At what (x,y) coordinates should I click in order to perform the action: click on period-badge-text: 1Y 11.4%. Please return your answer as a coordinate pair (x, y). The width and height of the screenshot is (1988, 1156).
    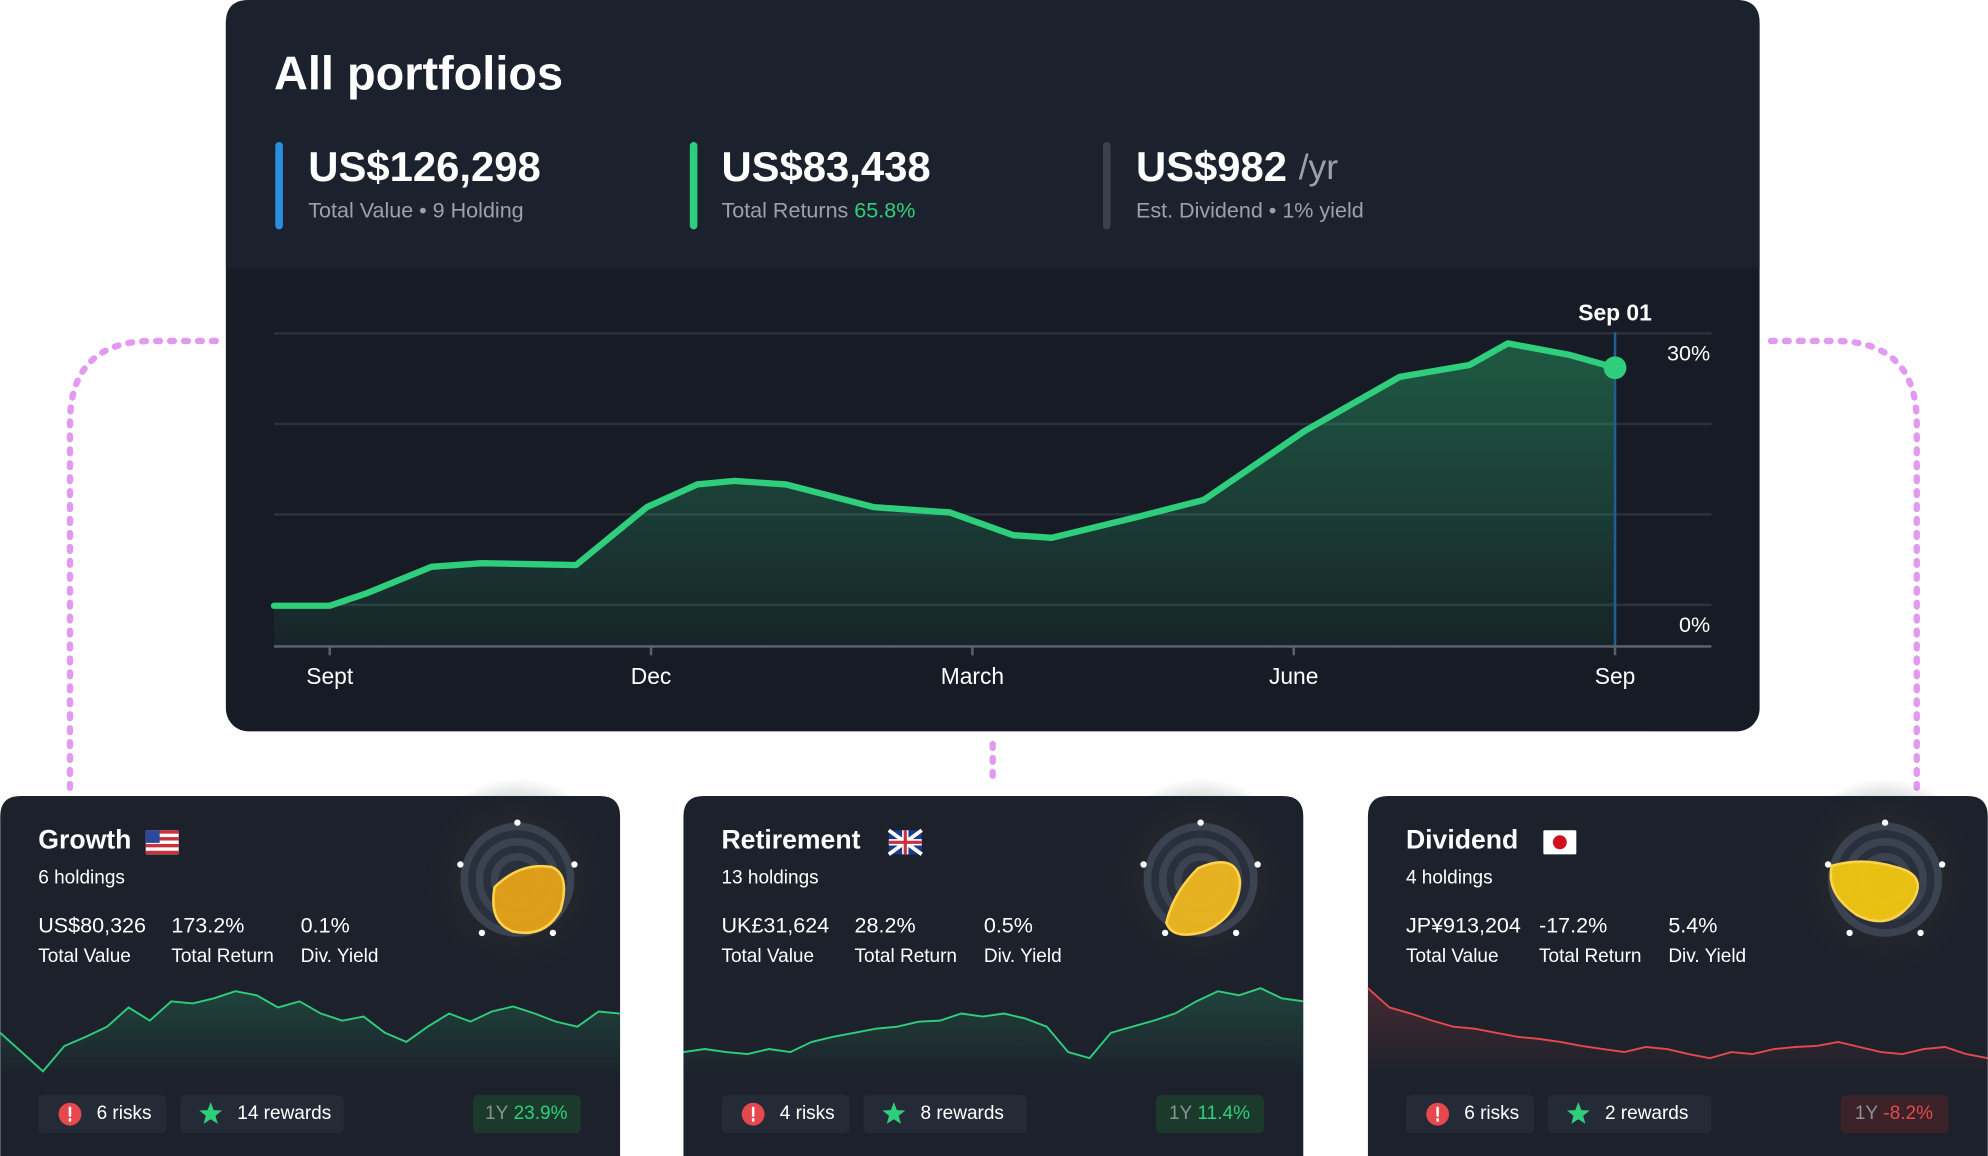
    Looking at the image, I should click on (1209, 1113).